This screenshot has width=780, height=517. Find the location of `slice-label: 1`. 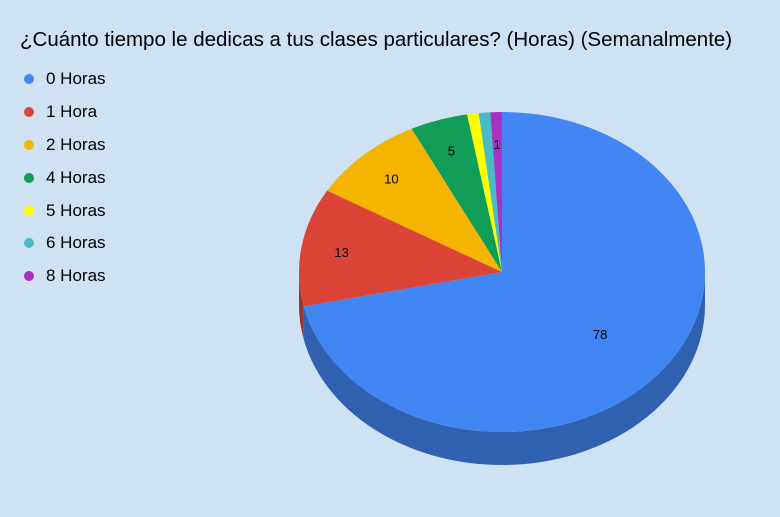

slice-label: 1 is located at coordinates (497, 144).